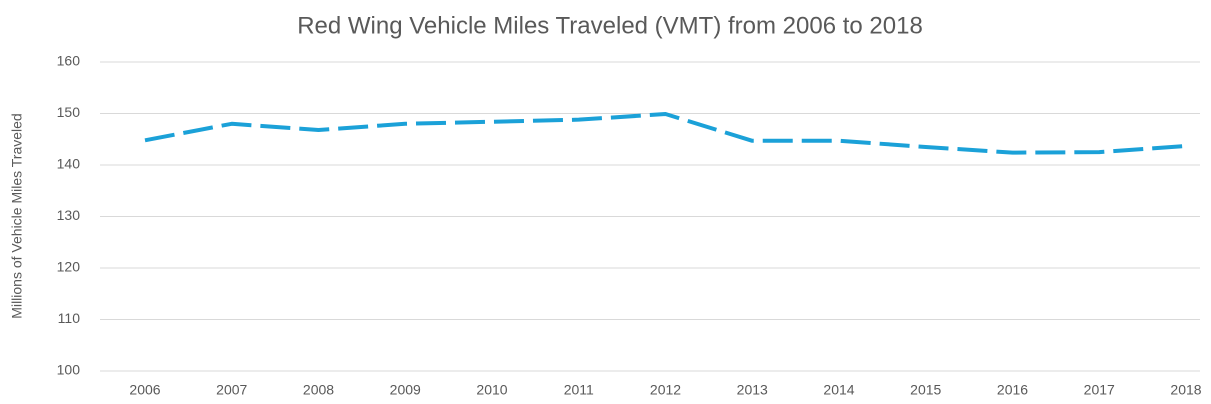 Image resolution: width=1211 pixels, height=404 pixels. Describe the element at coordinates (1099, 390) in the screenshot. I see `x-tick-label: 2017` at that location.